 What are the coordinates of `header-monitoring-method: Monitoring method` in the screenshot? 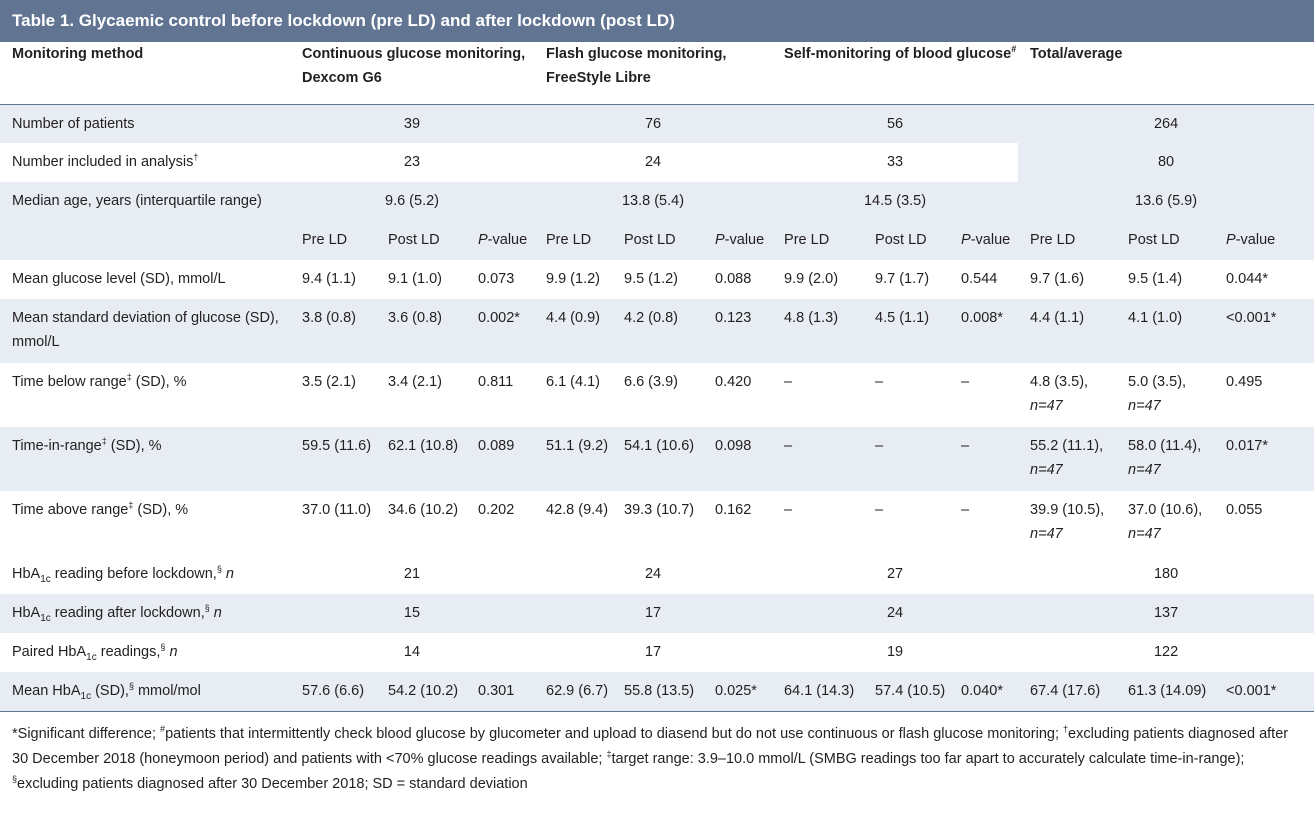 It's located at (78, 54).